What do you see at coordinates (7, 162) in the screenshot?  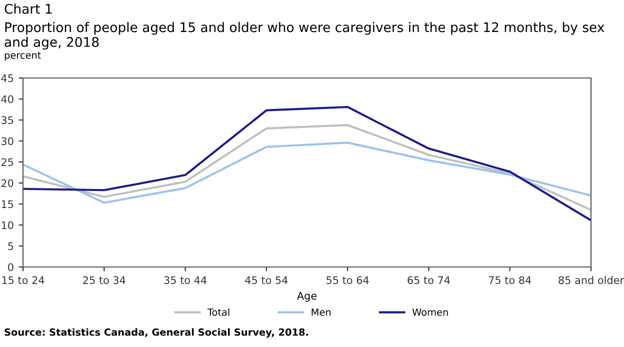 I see `y-tick-label: 25` at bounding box center [7, 162].